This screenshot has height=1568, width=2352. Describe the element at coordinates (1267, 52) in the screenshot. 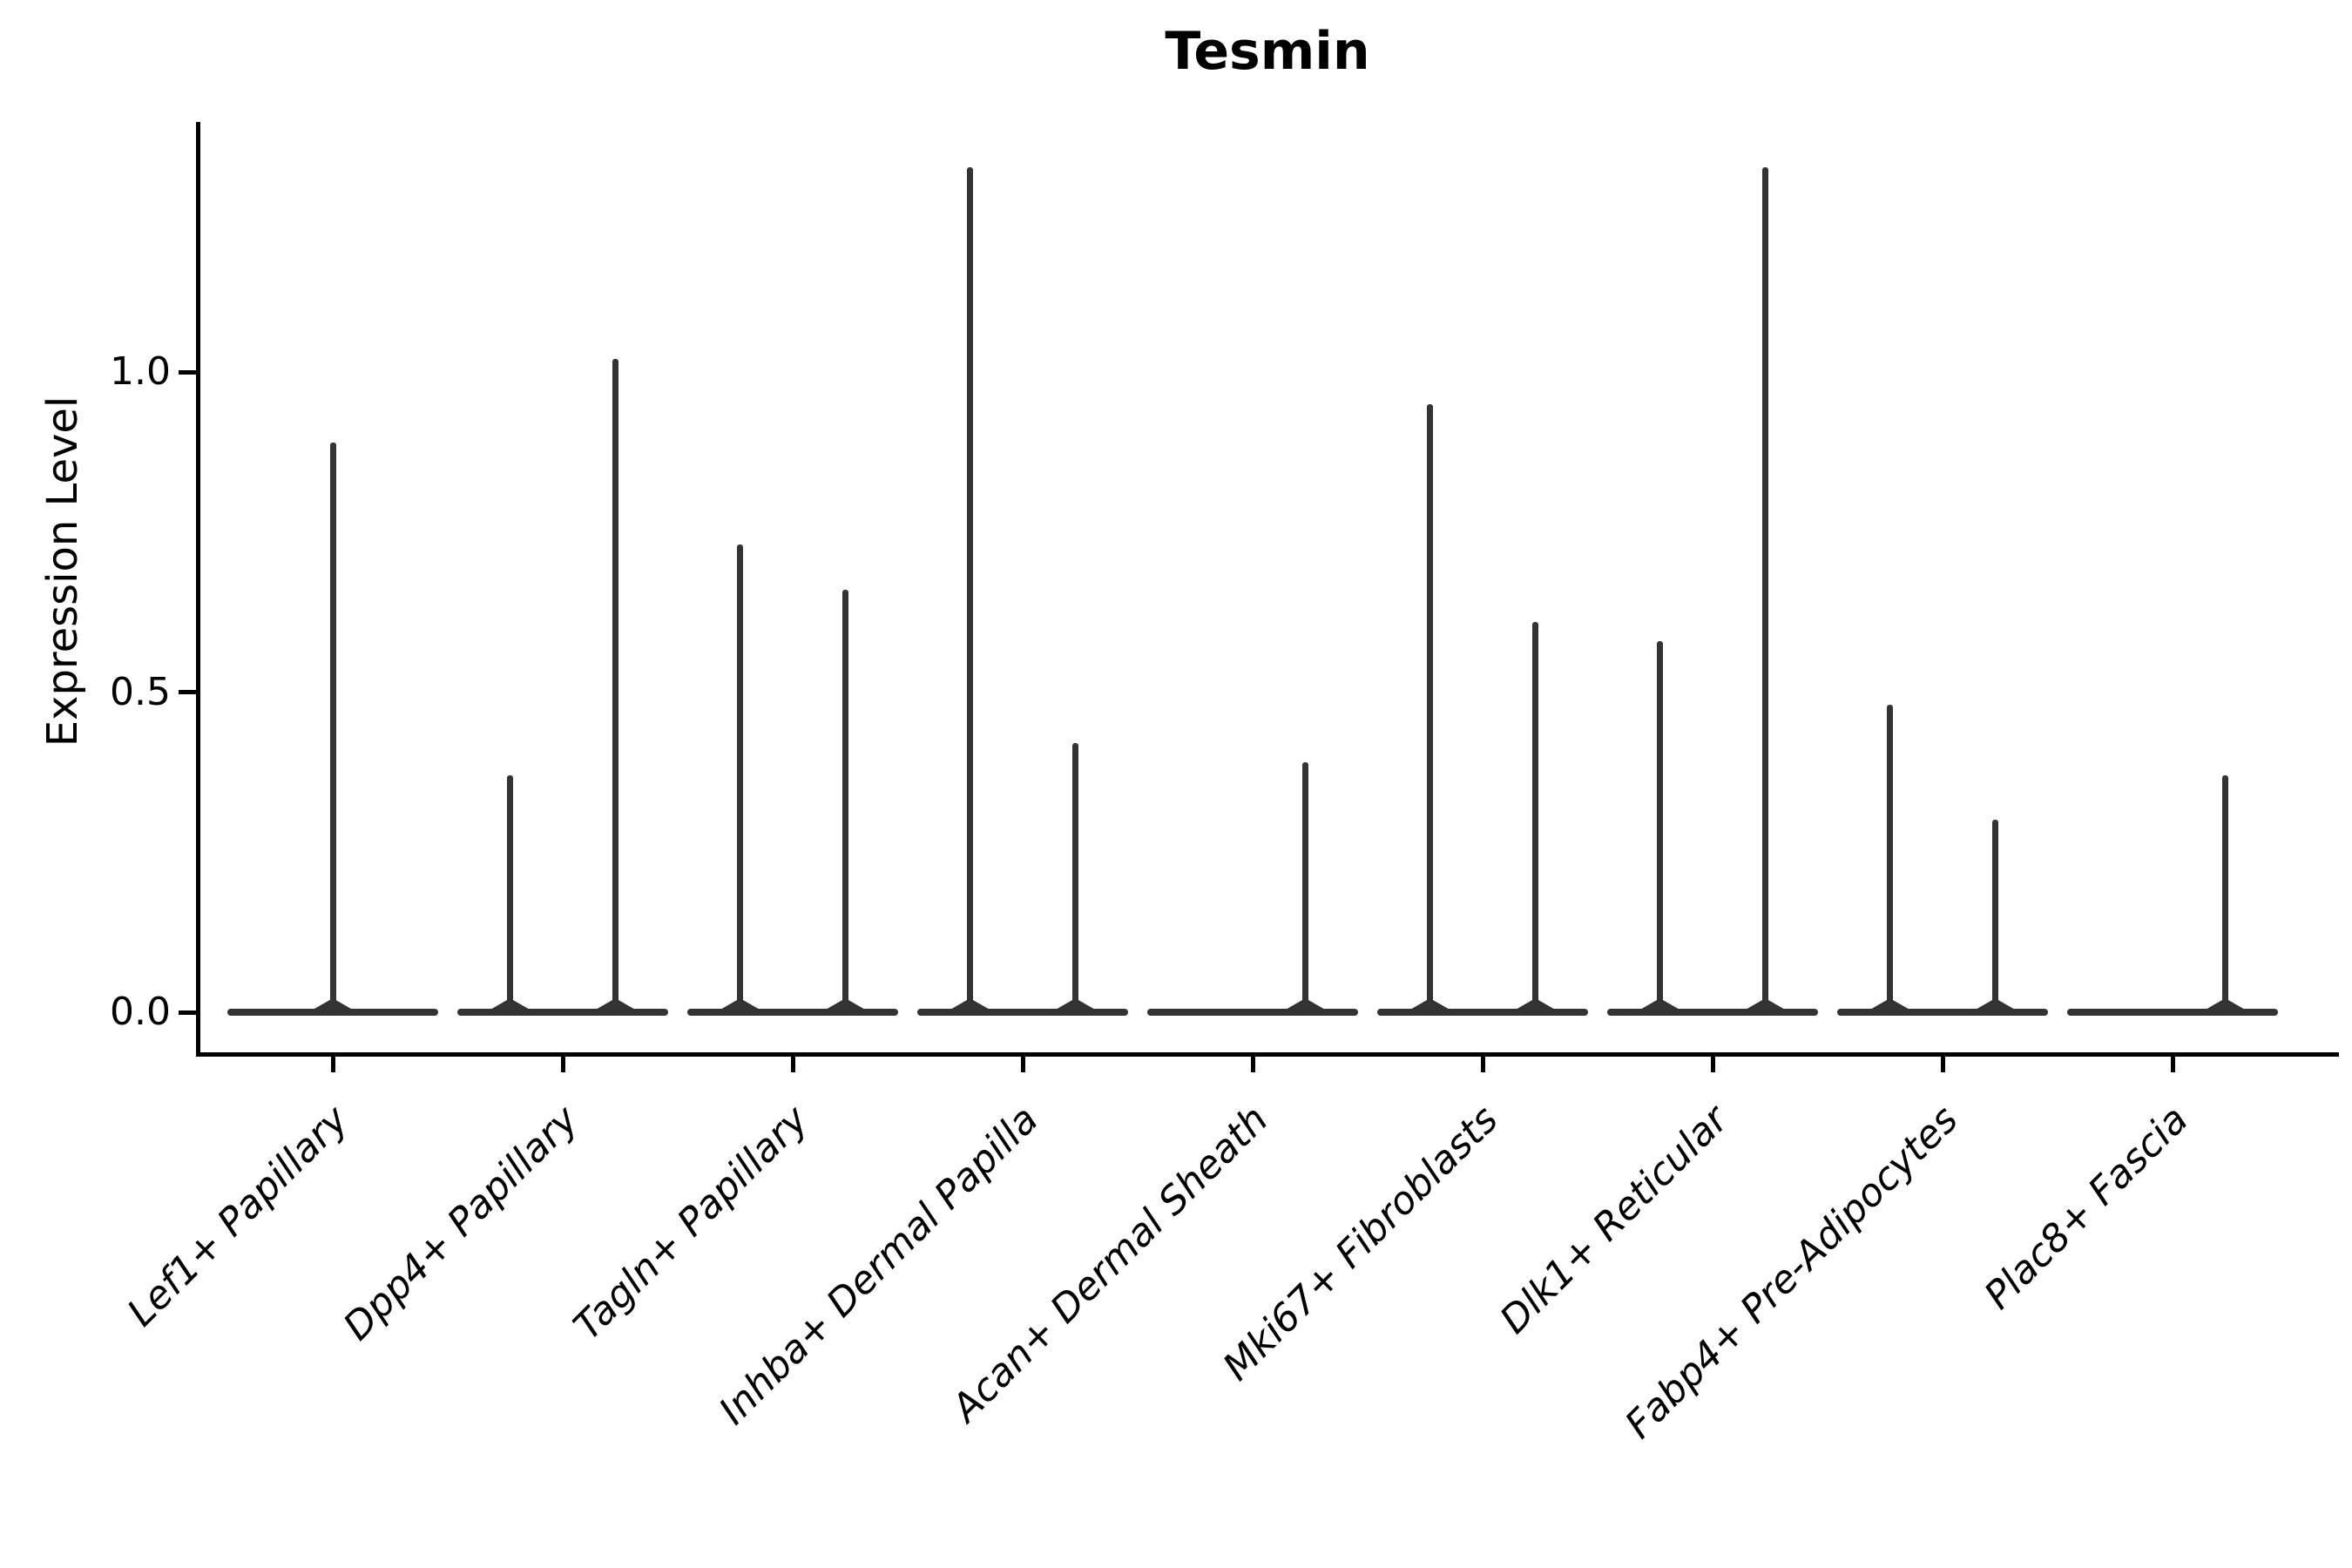

I see `chart-title: Tesmin` at that location.